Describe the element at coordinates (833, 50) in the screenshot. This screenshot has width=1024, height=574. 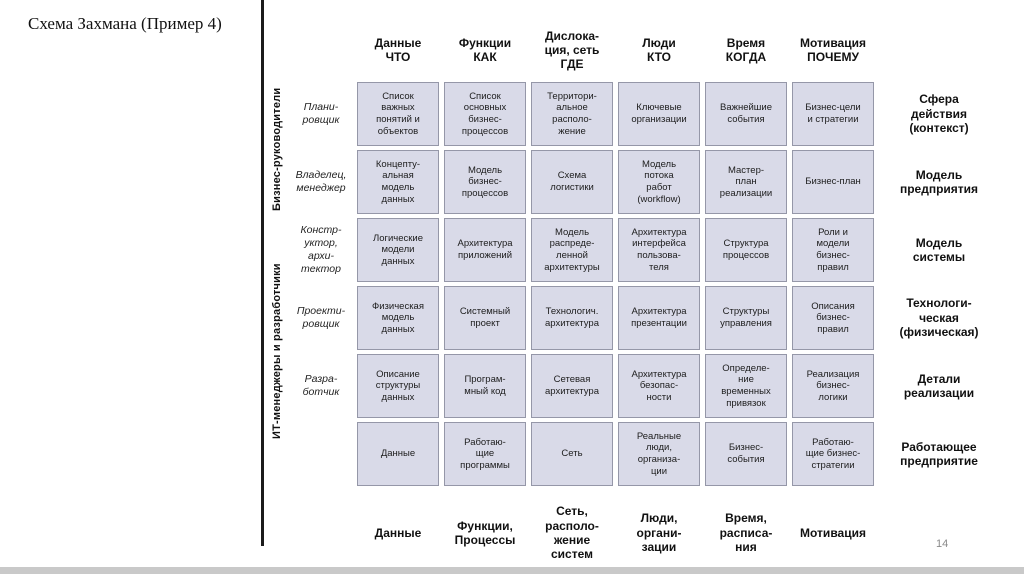
I see `column-header: Мотивация ПОЧЕМУ` at that location.